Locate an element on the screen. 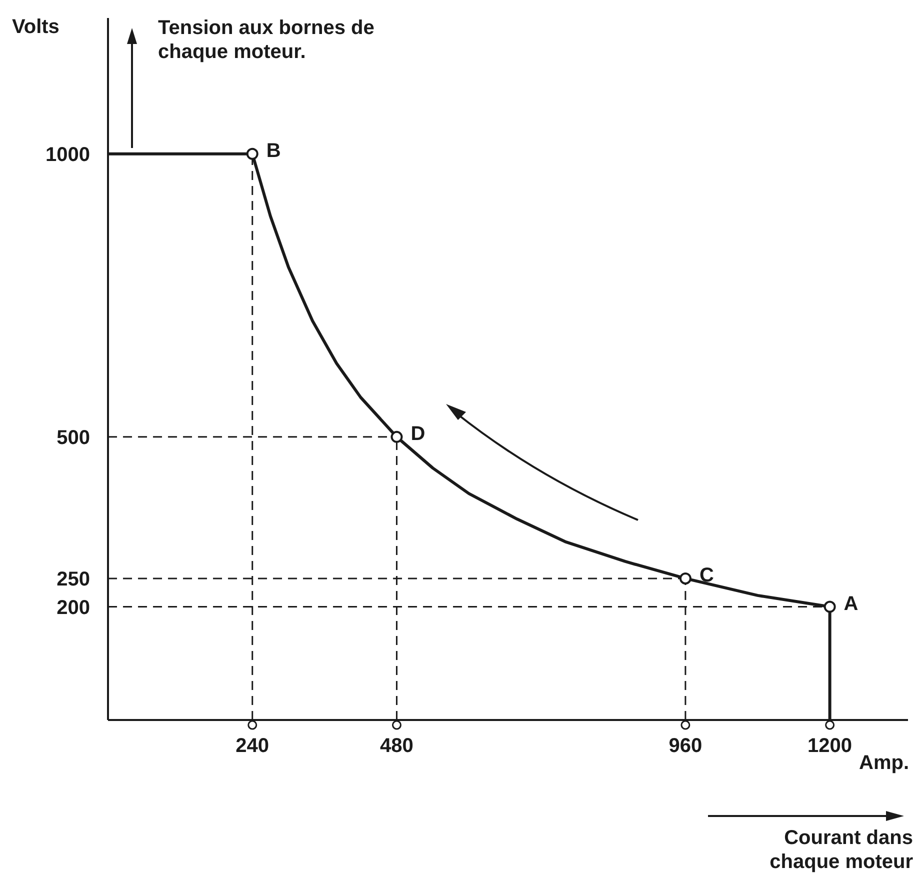  annotation: B is located at coordinates (273, 151).